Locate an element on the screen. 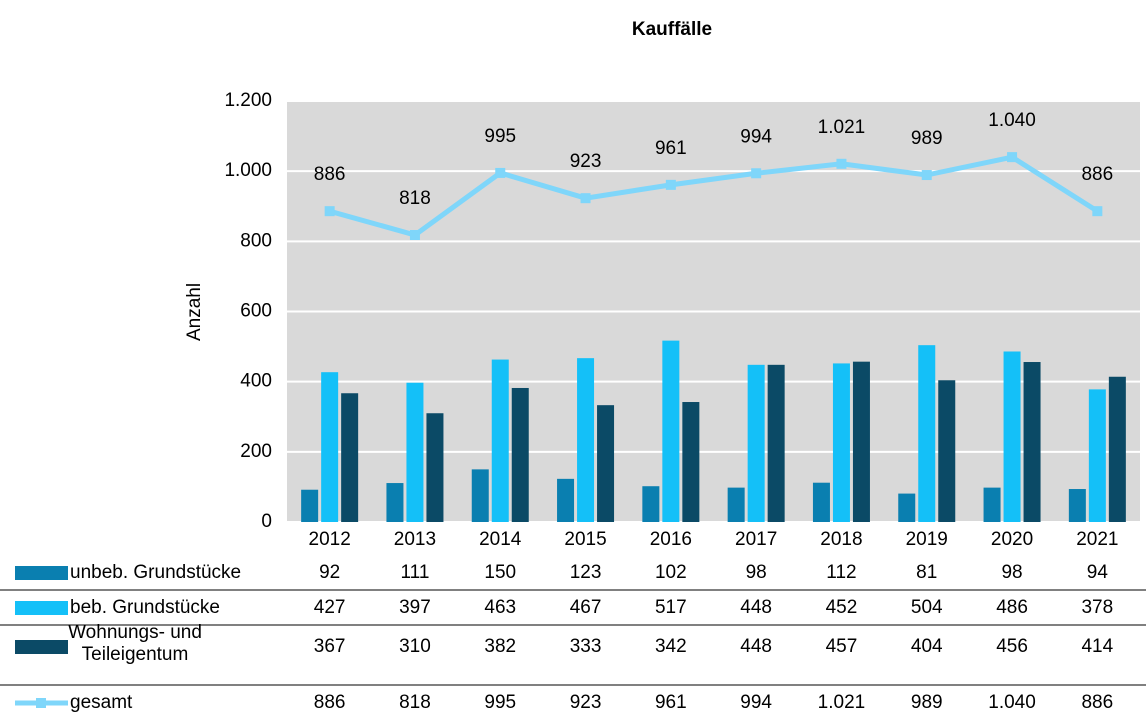 The width and height of the screenshot is (1146, 718). table-value: 486 is located at coordinates (1012, 607).